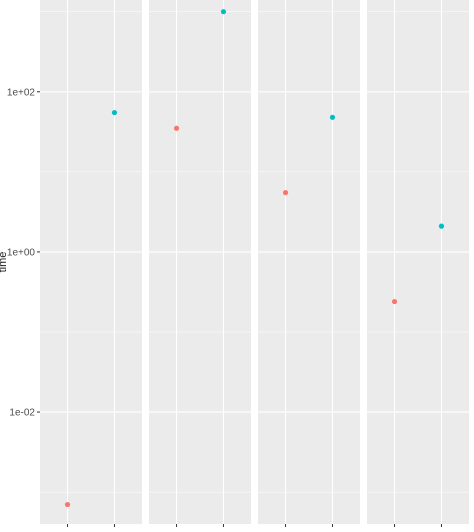 This screenshot has height=532, width=474. Describe the element at coordinates (21, 252) in the screenshot. I see `y-tick-label: 1e+00` at that location.